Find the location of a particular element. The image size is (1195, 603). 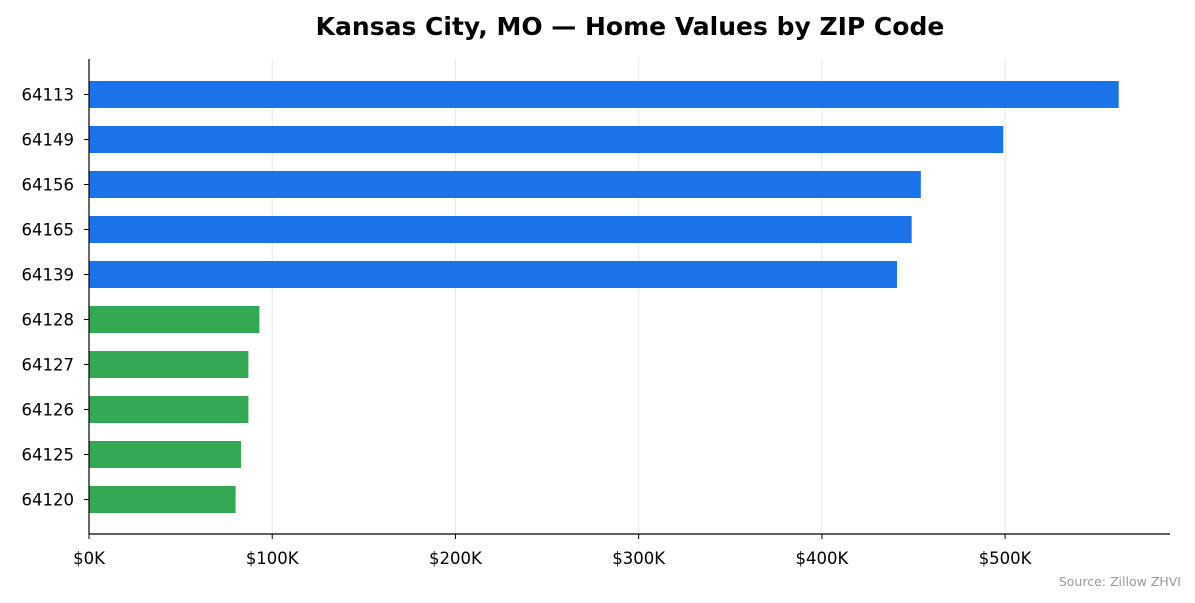

y-tick-label-64125: 64125 is located at coordinates (48, 455).